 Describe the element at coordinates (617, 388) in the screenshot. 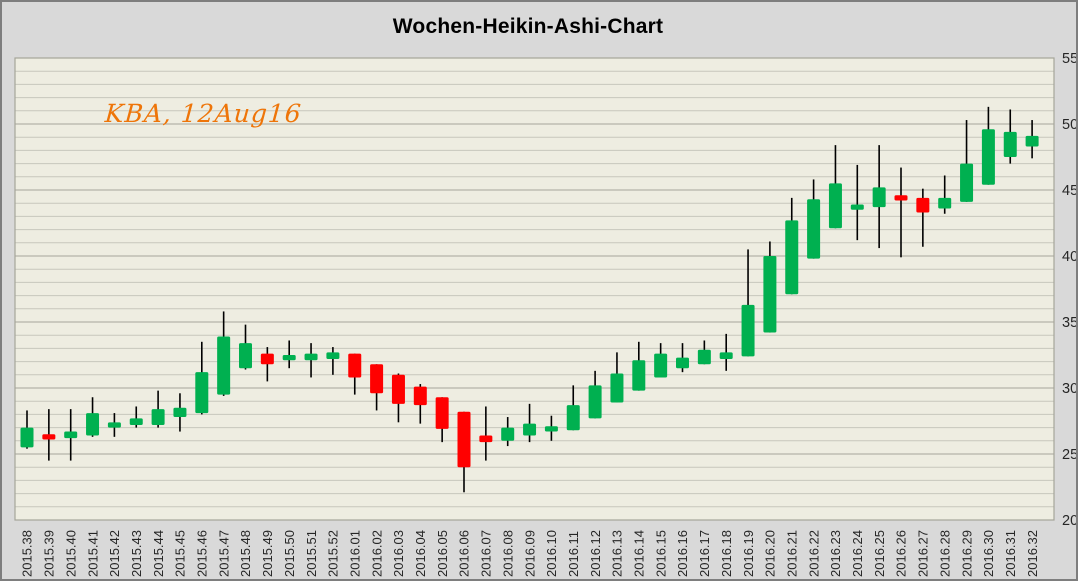

I see `candle-body-2016.13` at that location.